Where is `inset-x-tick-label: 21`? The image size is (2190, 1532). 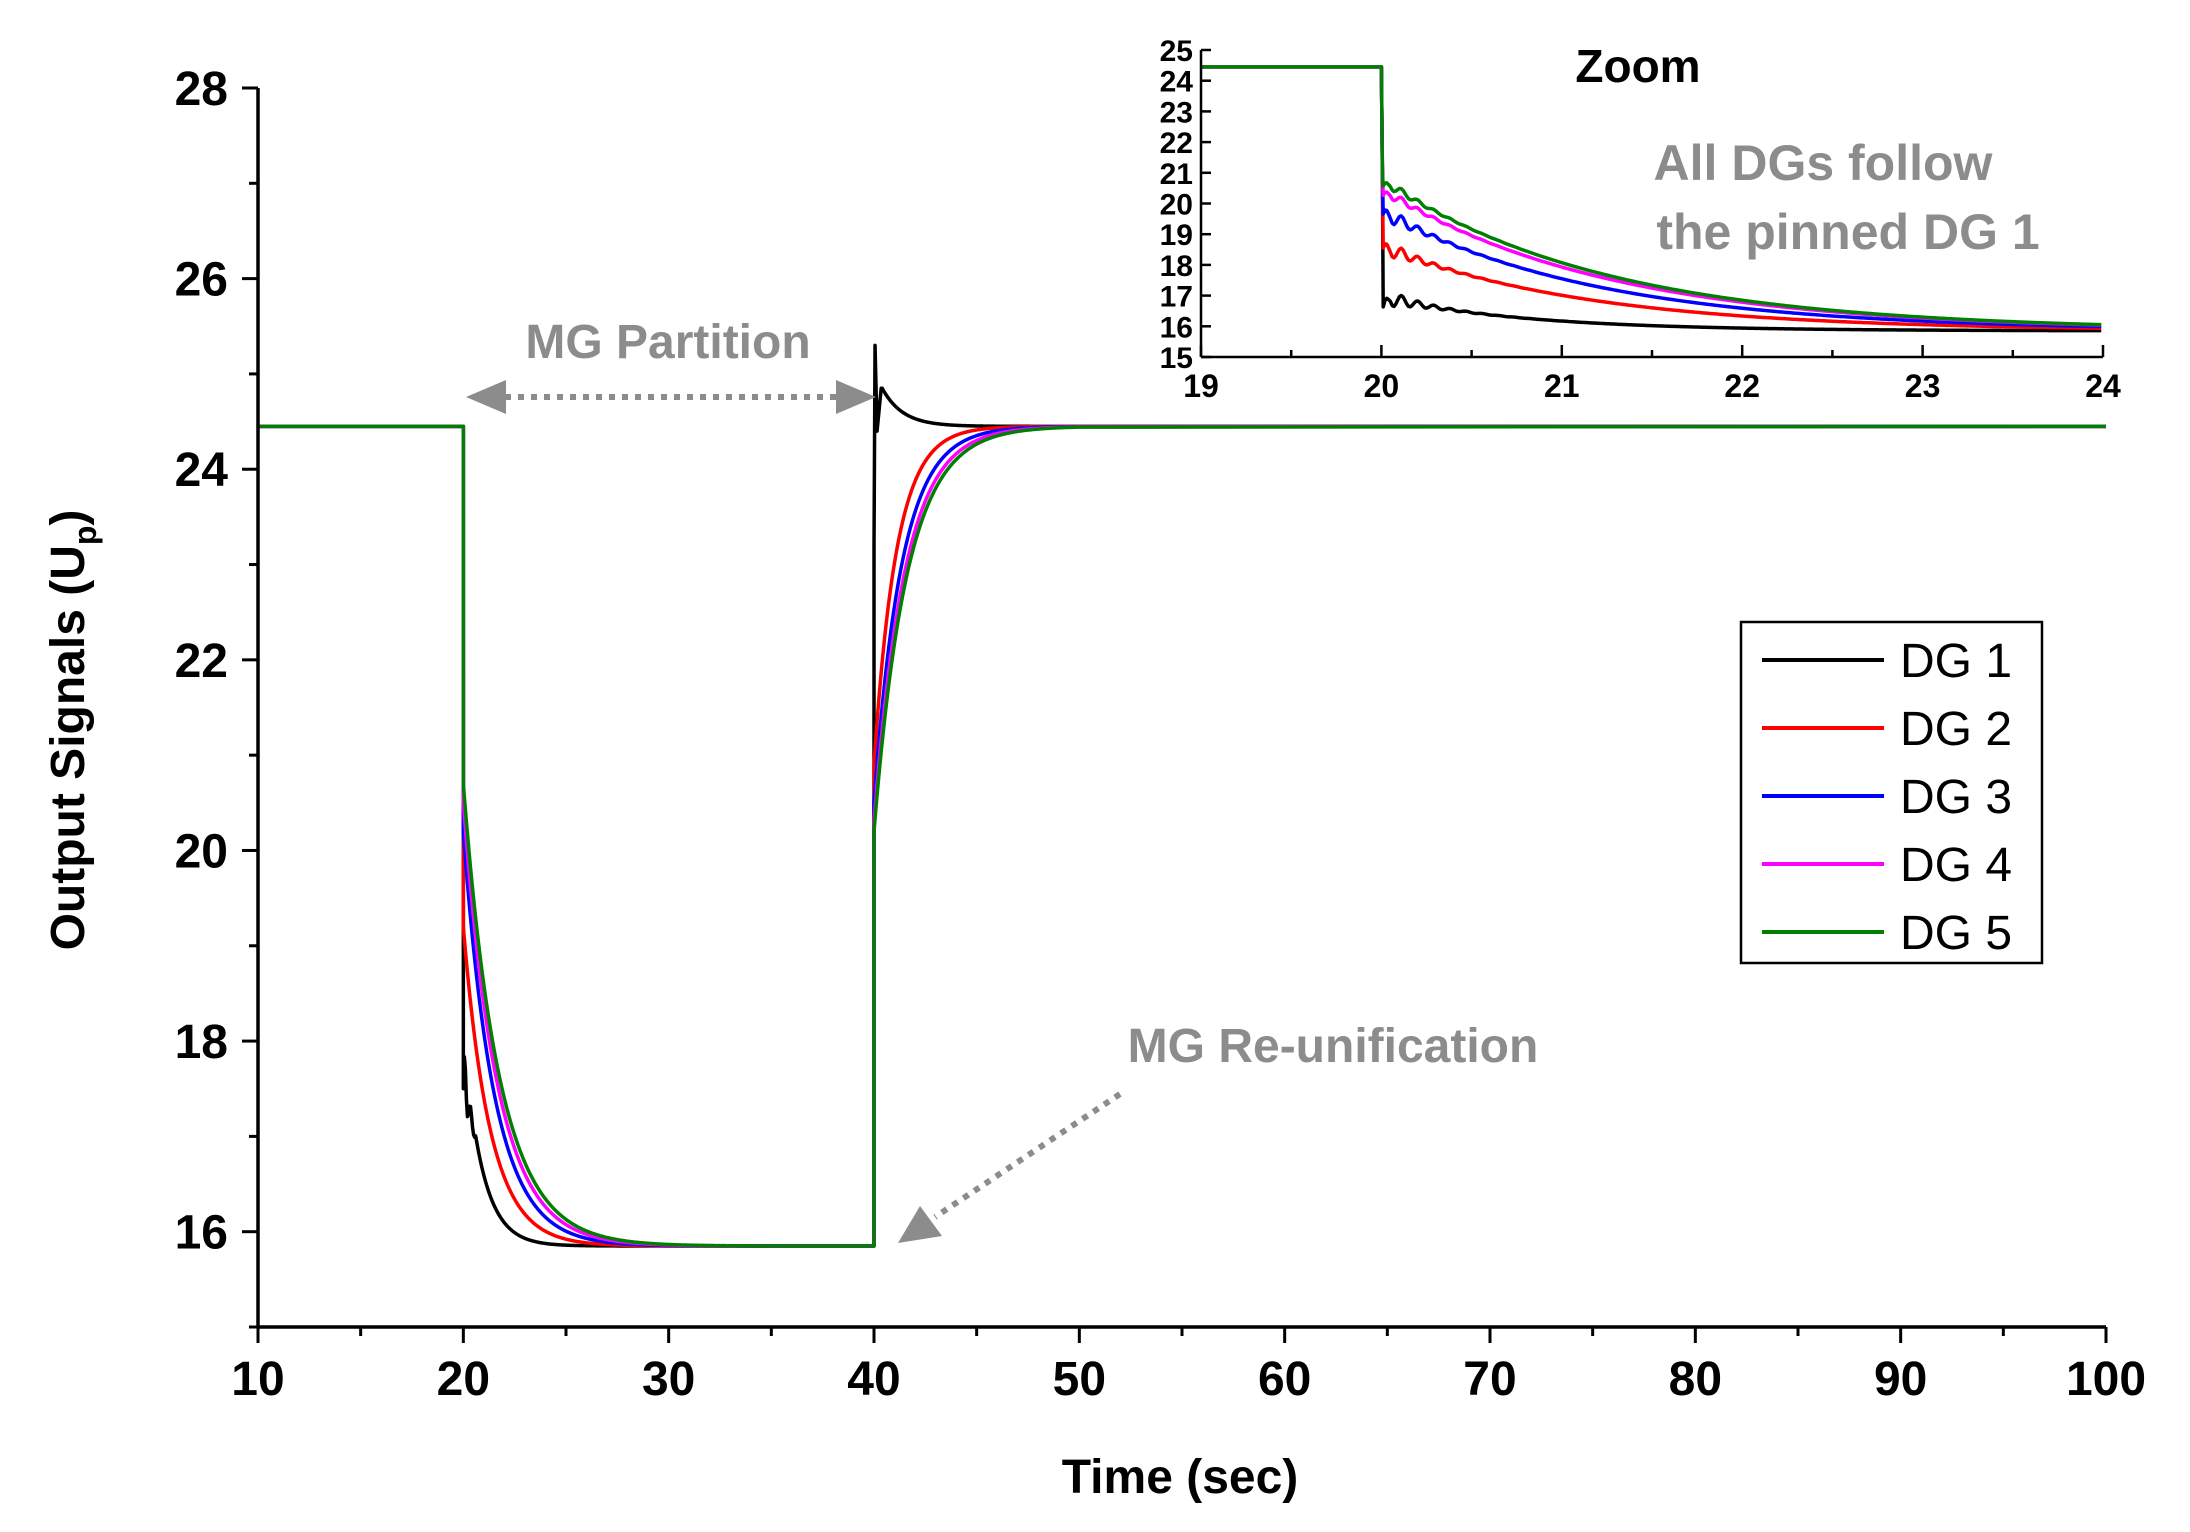 inset-x-tick-label: 21 is located at coordinates (1562, 386).